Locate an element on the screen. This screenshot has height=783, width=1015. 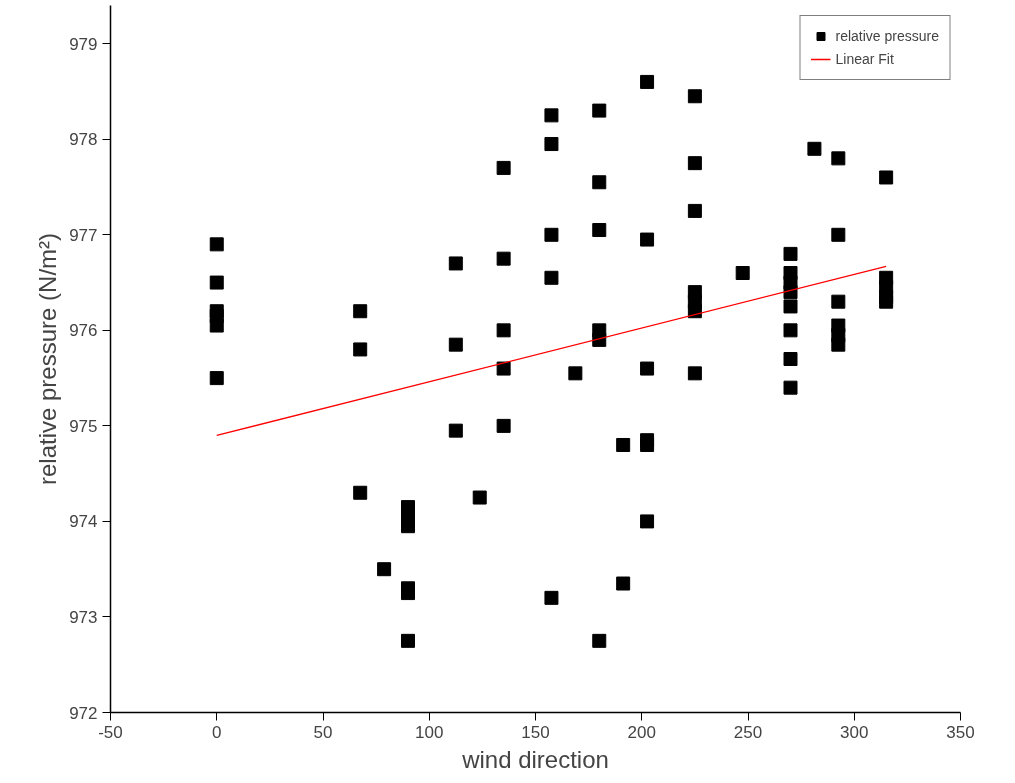
x-tick-label: 250 is located at coordinates (748, 732).